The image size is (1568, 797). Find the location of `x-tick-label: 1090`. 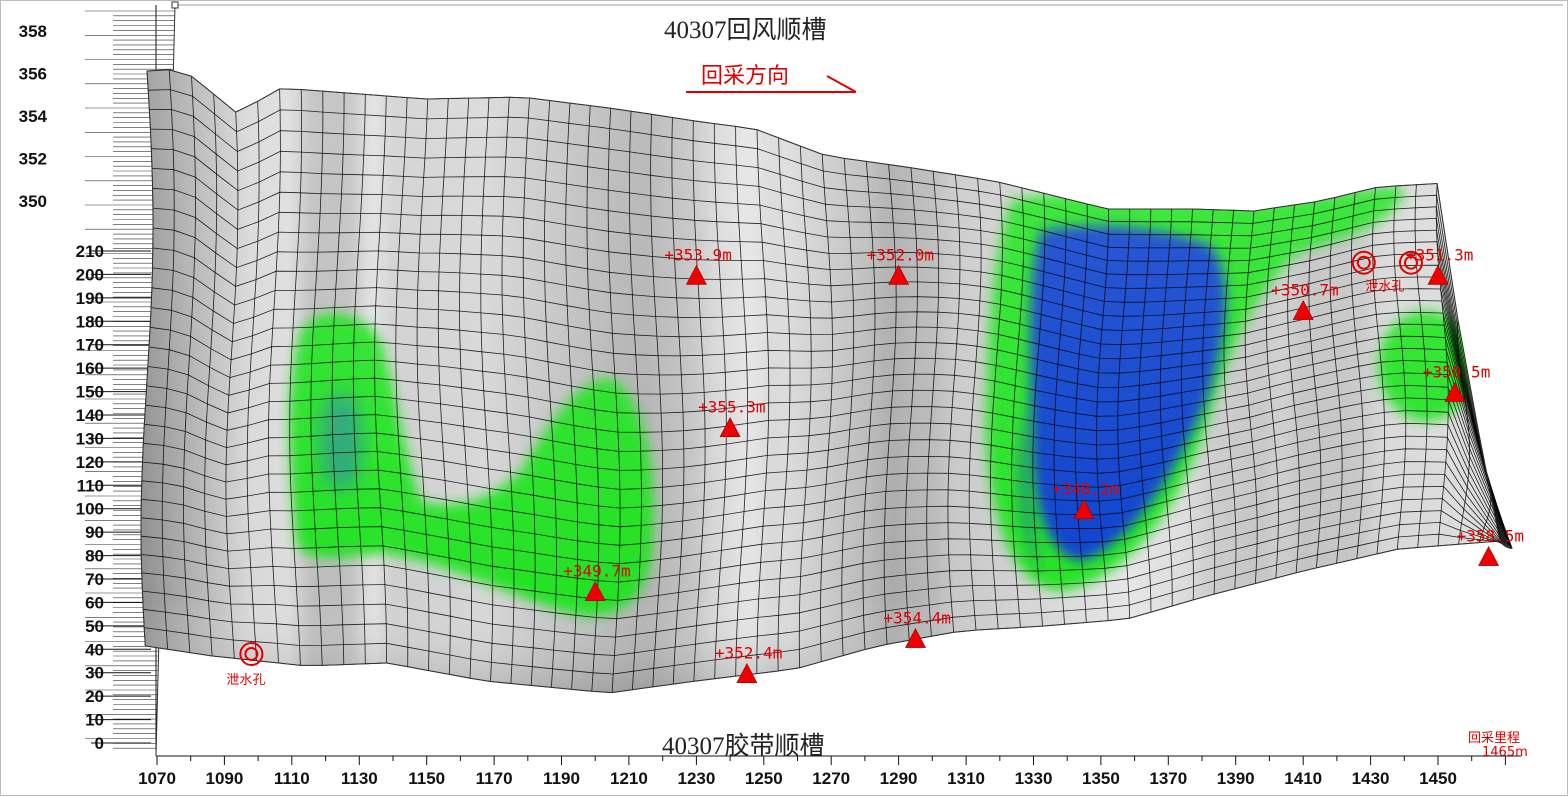

x-tick-label: 1090 is located at coordinates (224, 778).